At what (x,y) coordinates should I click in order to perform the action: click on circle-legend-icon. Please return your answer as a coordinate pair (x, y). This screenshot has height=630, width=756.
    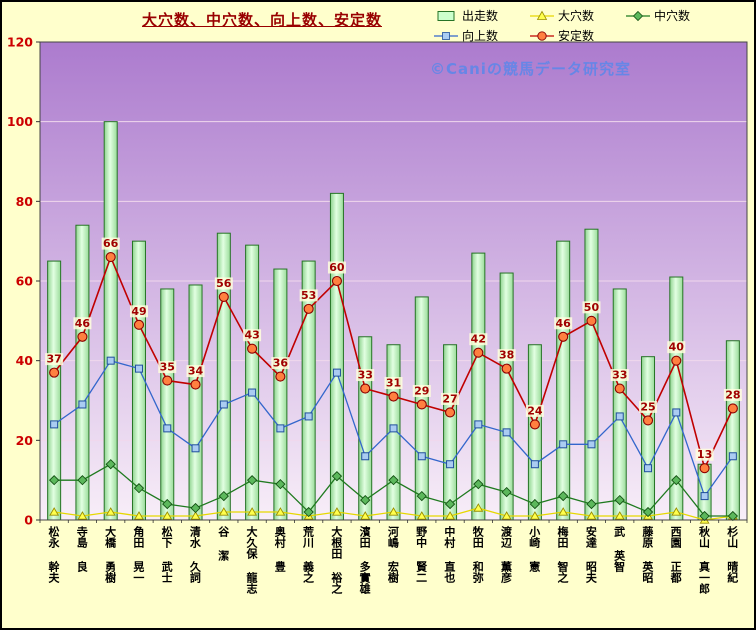
    Looking at the image, I should click on (542, 35).